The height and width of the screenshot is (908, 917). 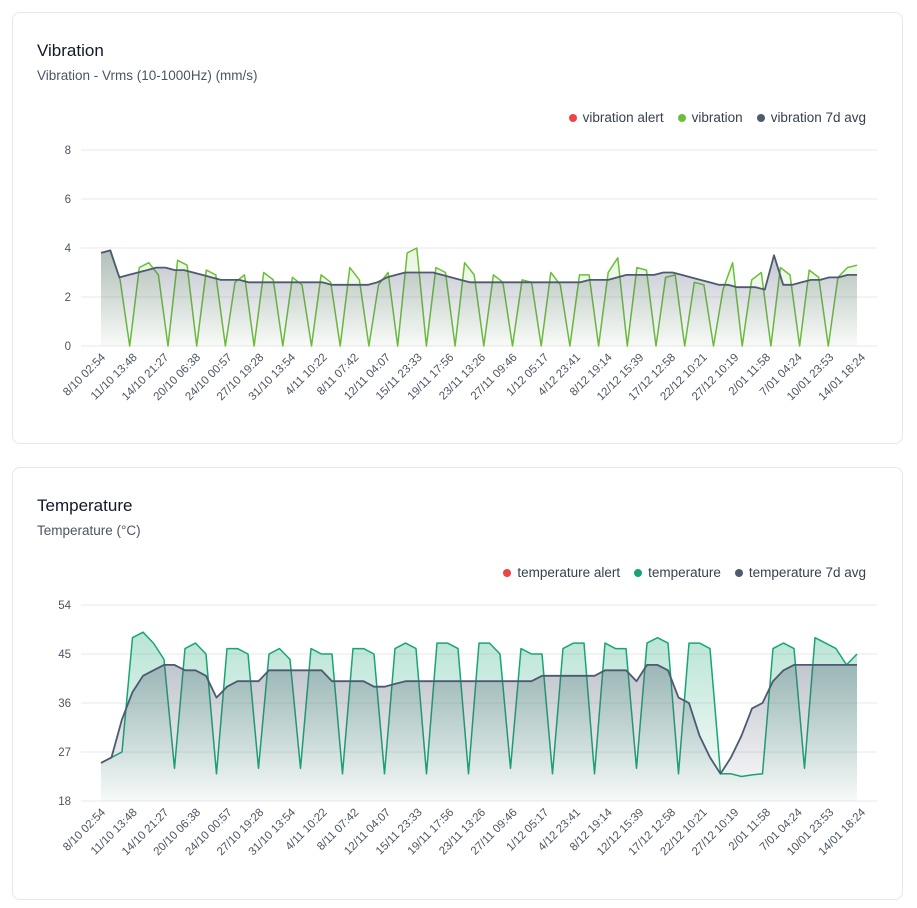 I want to click on legend-item-vibration: vibration, so click(x=710, y=117).